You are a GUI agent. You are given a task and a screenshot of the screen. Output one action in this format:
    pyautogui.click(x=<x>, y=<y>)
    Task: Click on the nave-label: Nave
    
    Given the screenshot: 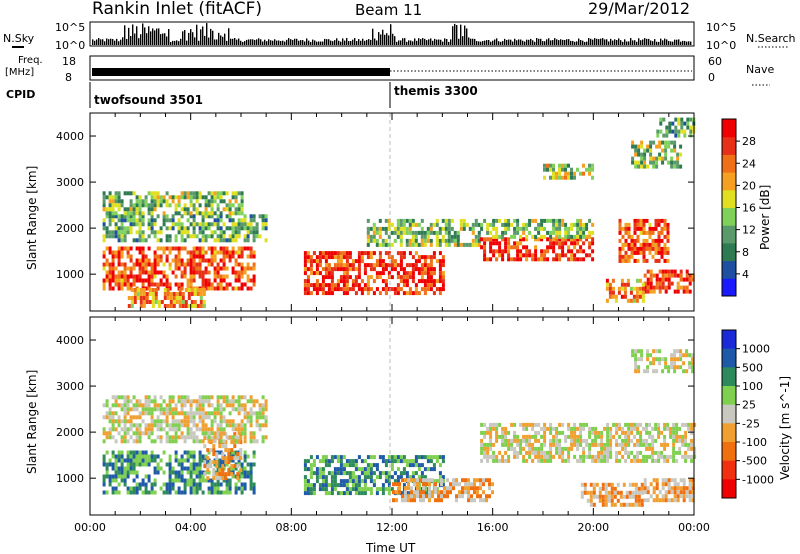 What is the action you would take?
    pyautogui.click(x=760, y=69)
    